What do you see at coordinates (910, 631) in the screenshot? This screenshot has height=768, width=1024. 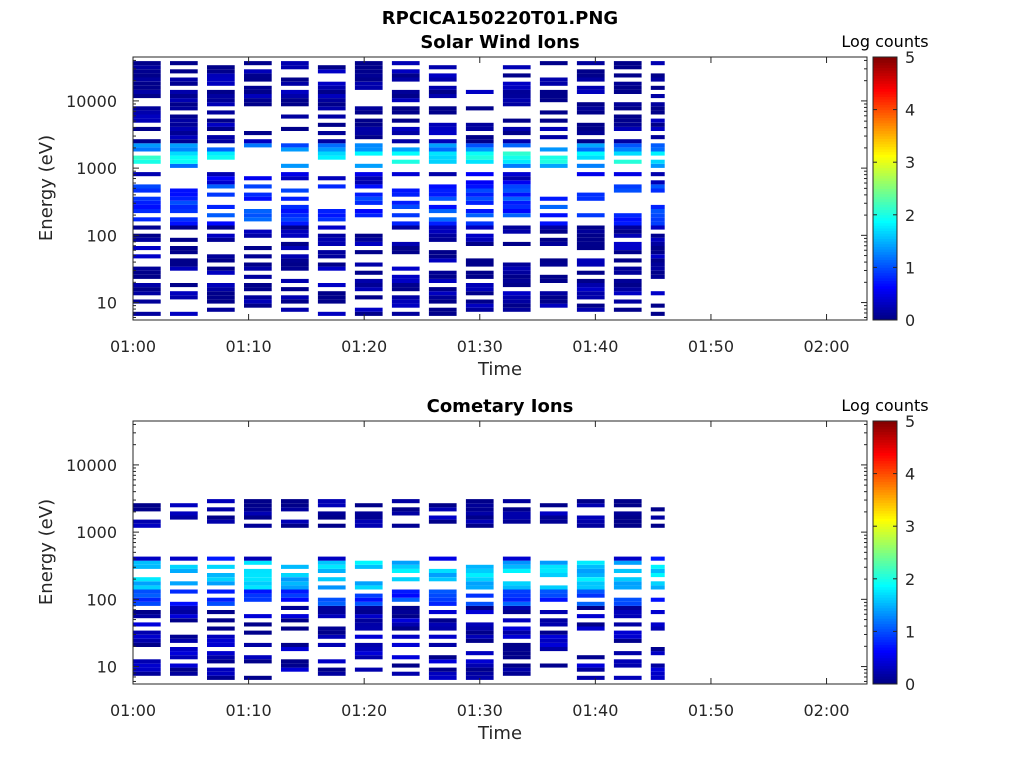 I see `colorbar-tick-label: 1` at bounding box center [910, 631].